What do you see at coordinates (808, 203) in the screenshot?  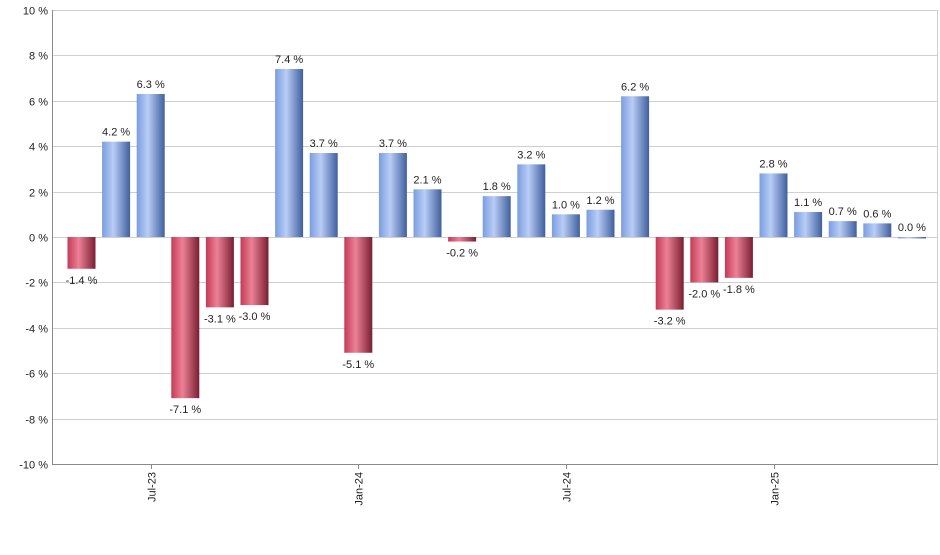 I see `bar-value-label: 1.1 %` at bounding box center [808, 203].